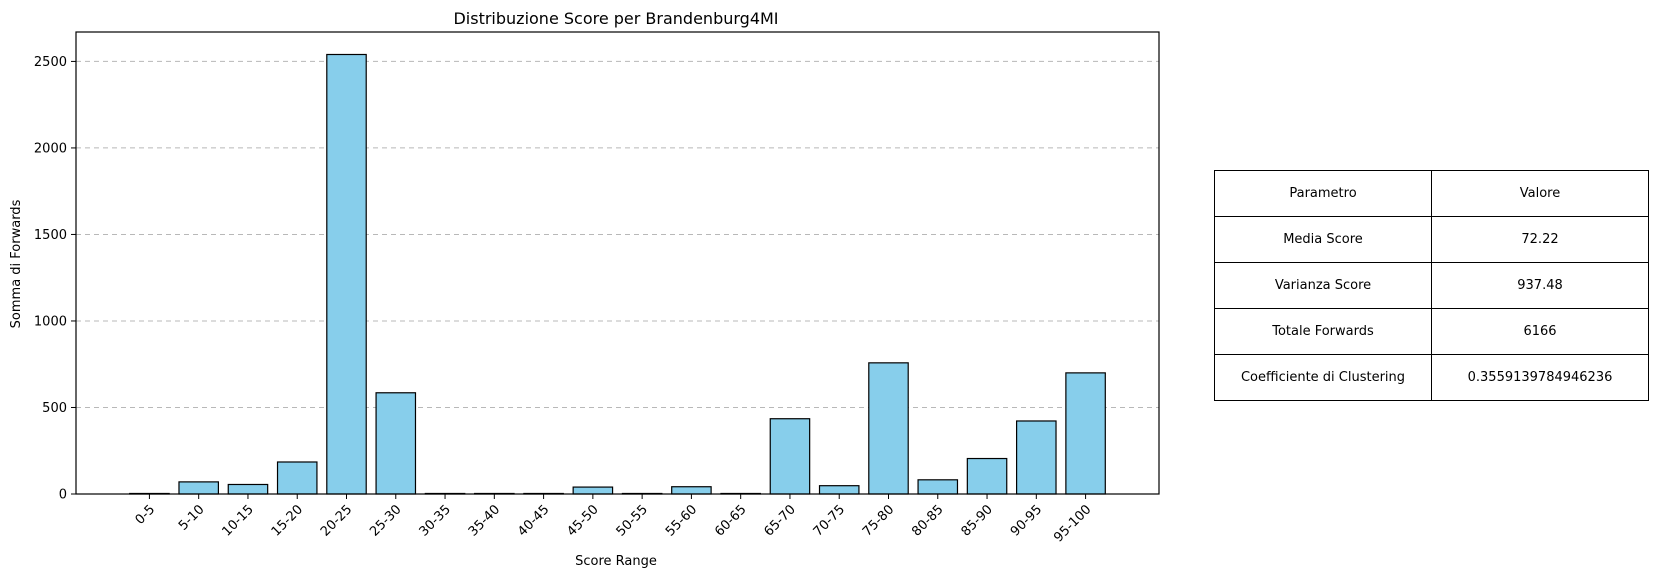 Image resolution: width=1657 pixels, height=578 pixels. Describe the element at coordinates (1540, 285) in the screenshot. I see `table-cell: 937.48` at that location.